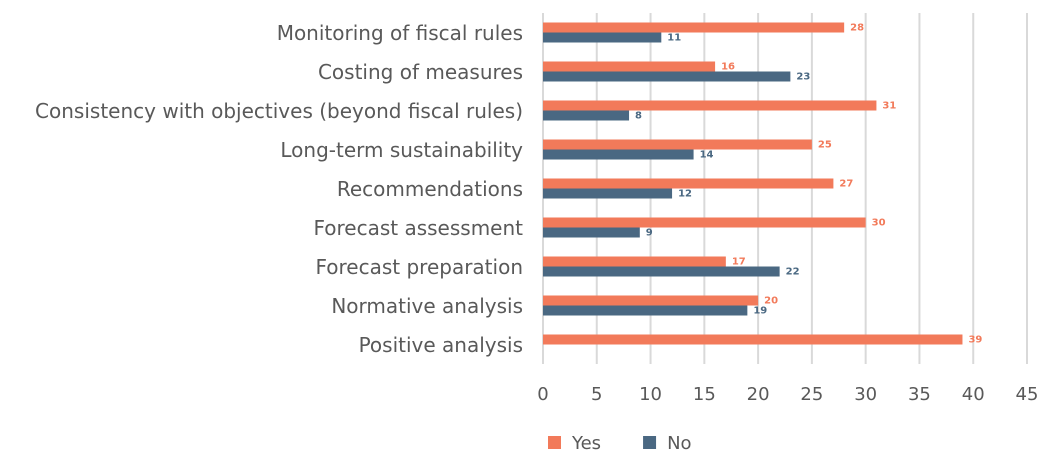 This screenshot has height=454, width=1045. I want to click on value-label: 12, so click(685, 194).